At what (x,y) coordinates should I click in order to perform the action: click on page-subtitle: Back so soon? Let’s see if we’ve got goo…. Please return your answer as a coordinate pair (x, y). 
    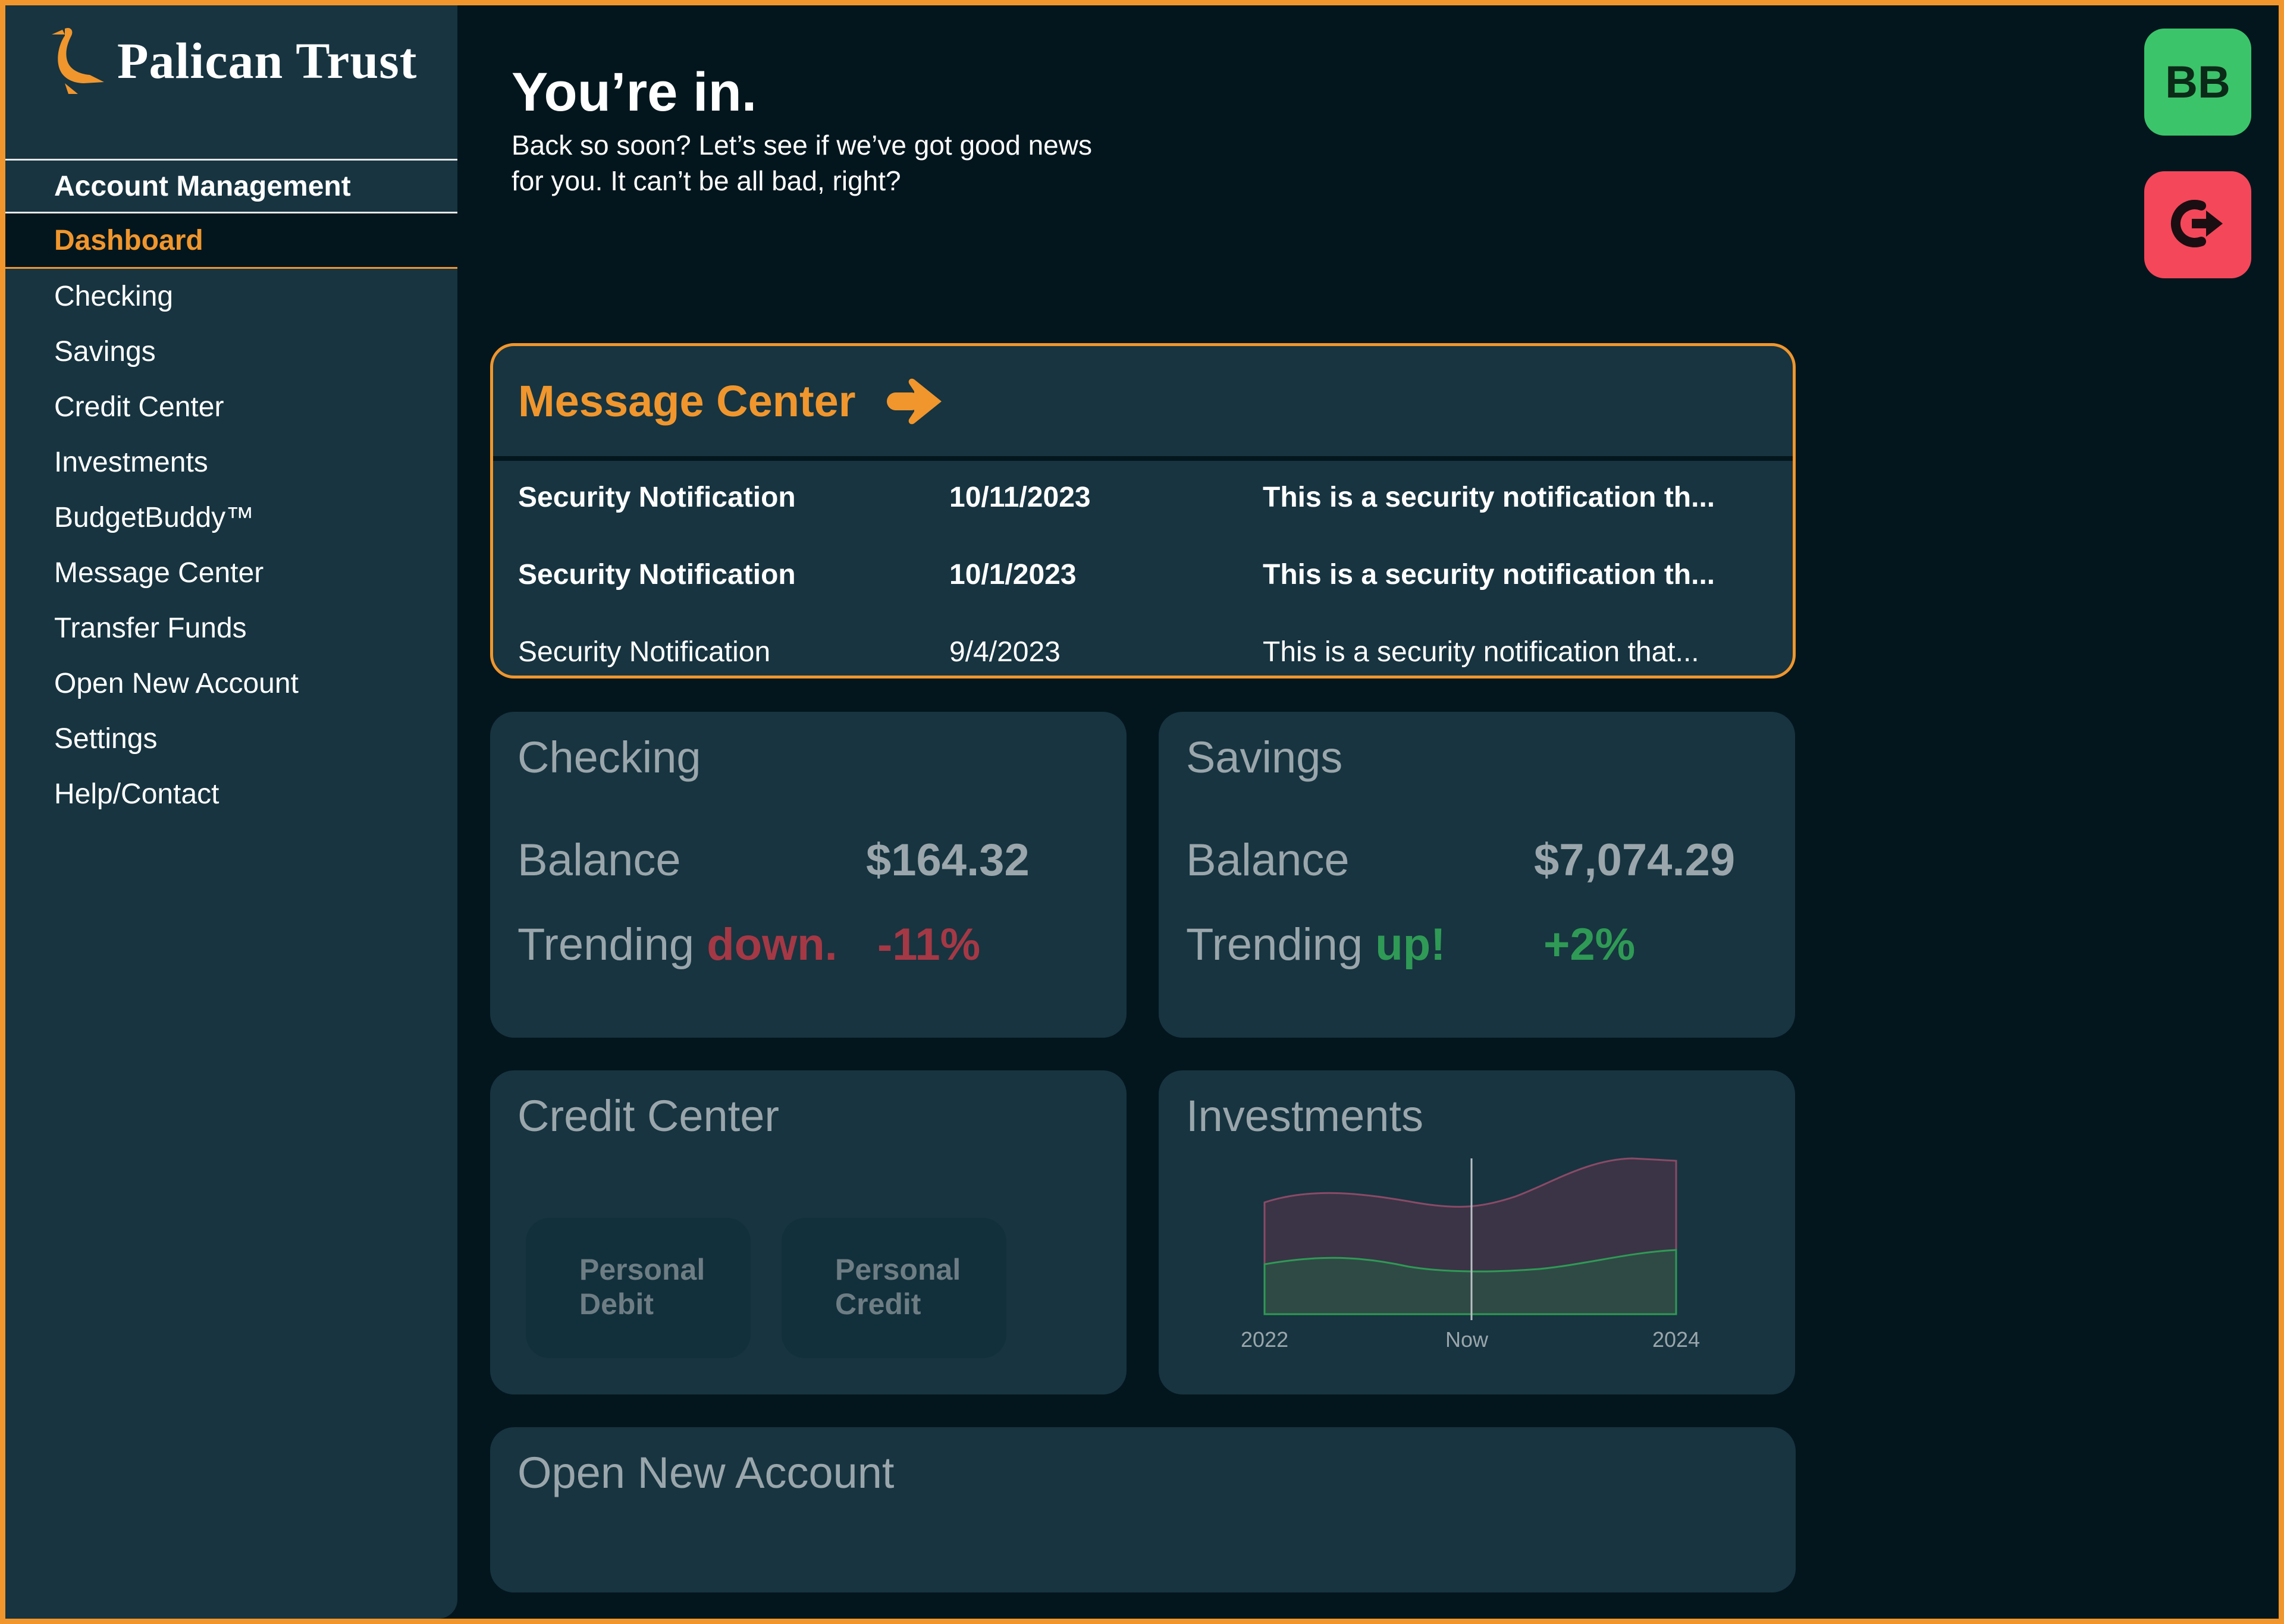
    Looking at the image, I should click on (802, 163).